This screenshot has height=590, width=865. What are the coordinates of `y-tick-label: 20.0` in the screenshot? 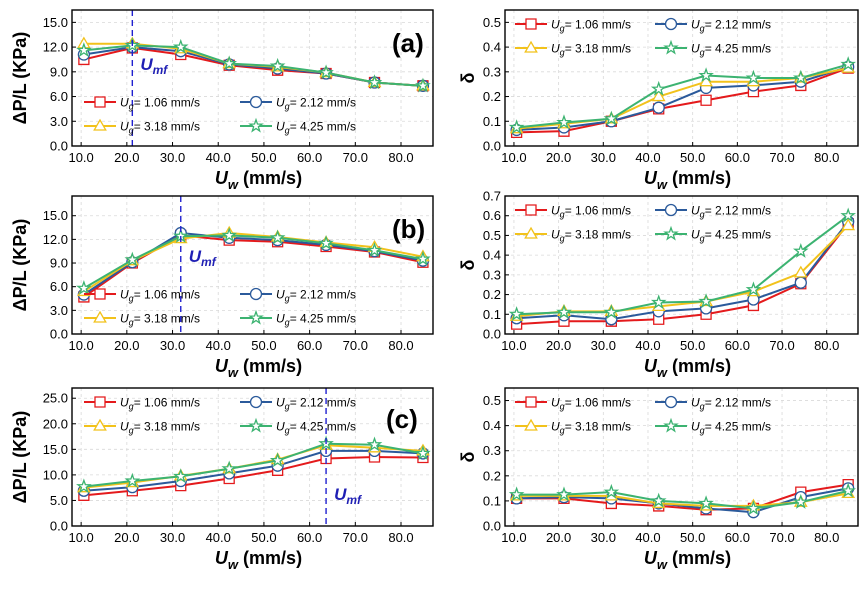 It's located at (55, 423).